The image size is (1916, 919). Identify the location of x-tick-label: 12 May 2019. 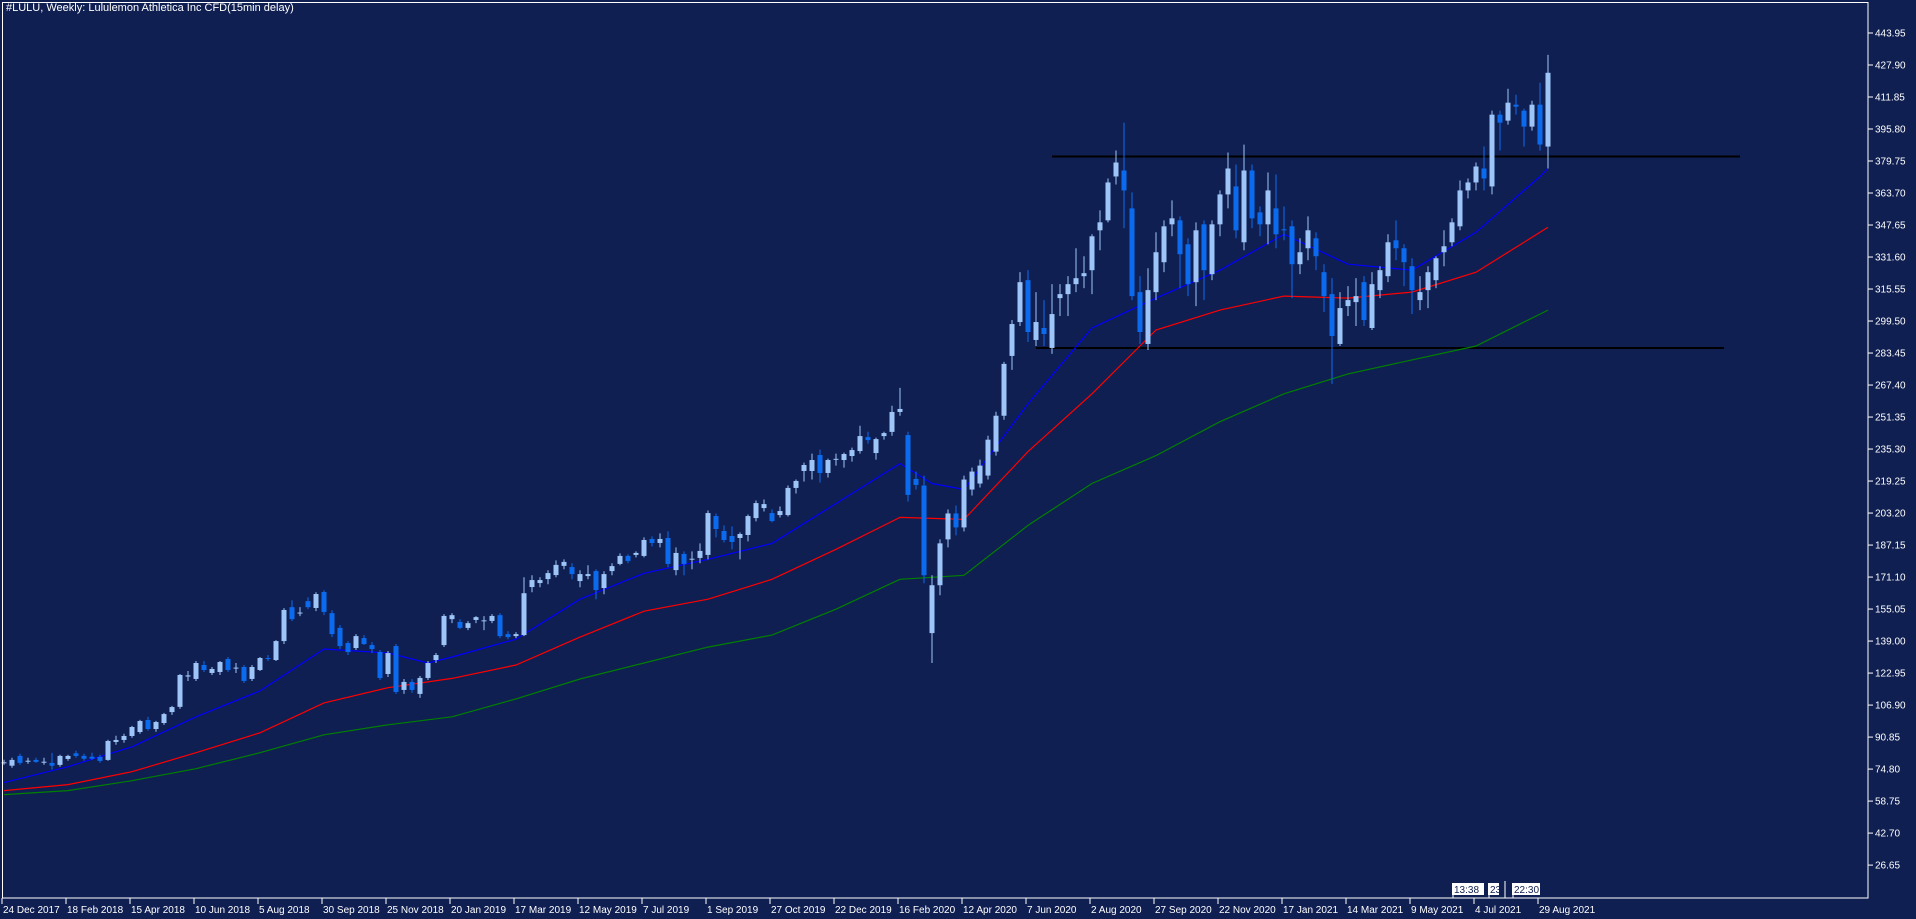
(608, 910).